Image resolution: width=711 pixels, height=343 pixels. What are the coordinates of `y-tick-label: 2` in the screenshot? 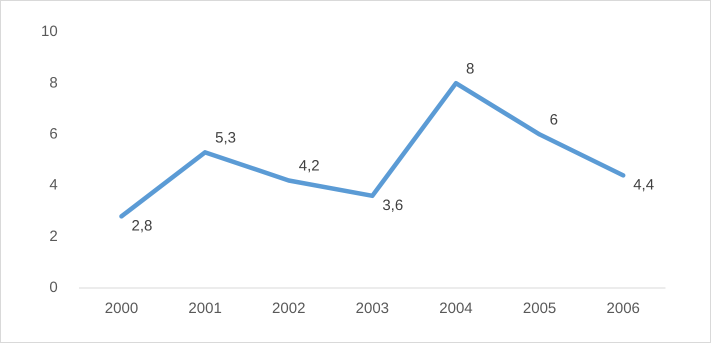 It's located at (53, 236).